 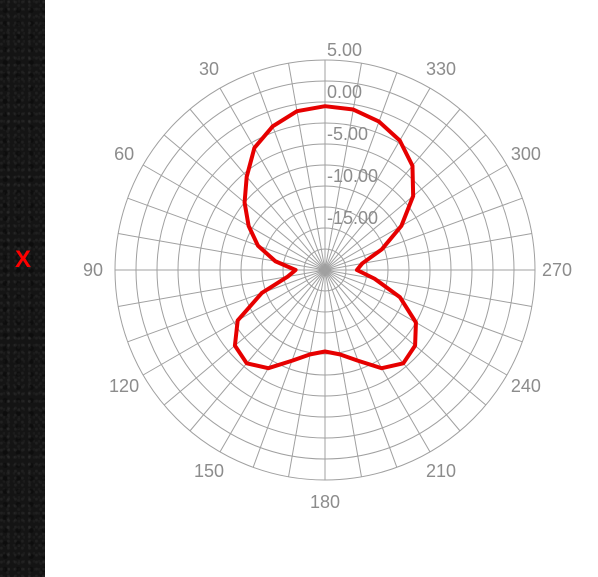 I want to click on angle-tick-label: 30, so click(x=209, y=69).